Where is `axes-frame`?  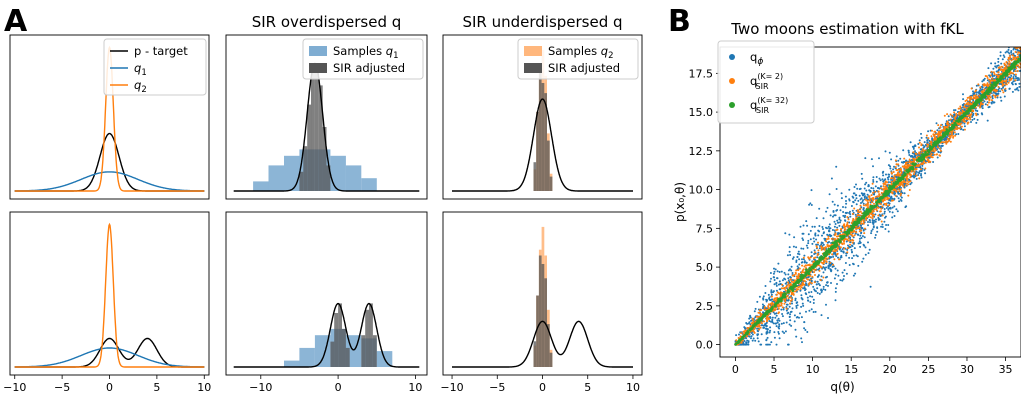 axes-frame is located at coordinates (326, 117).